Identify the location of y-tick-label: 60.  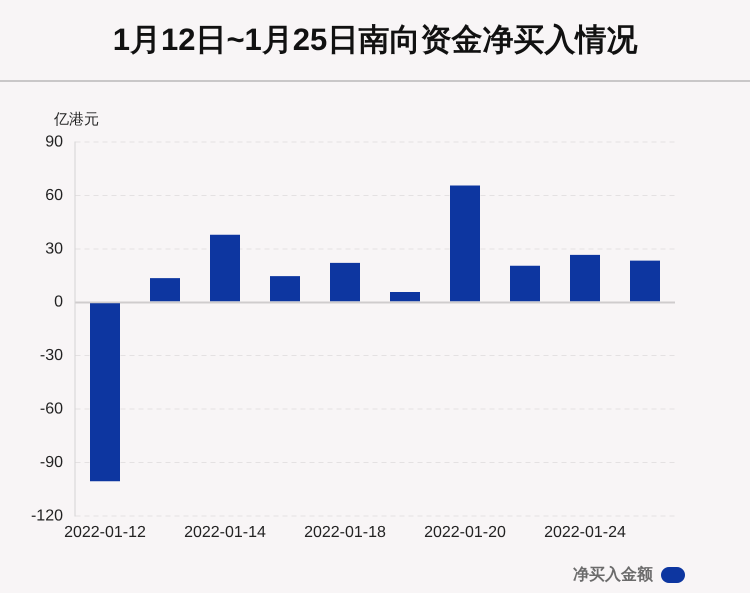
(54, 195).